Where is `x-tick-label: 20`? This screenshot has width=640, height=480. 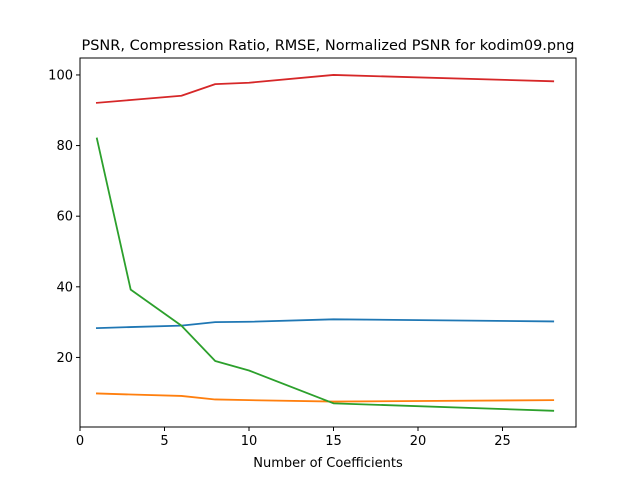 x-tick-label: 20 is located at coordinates (418, 441).